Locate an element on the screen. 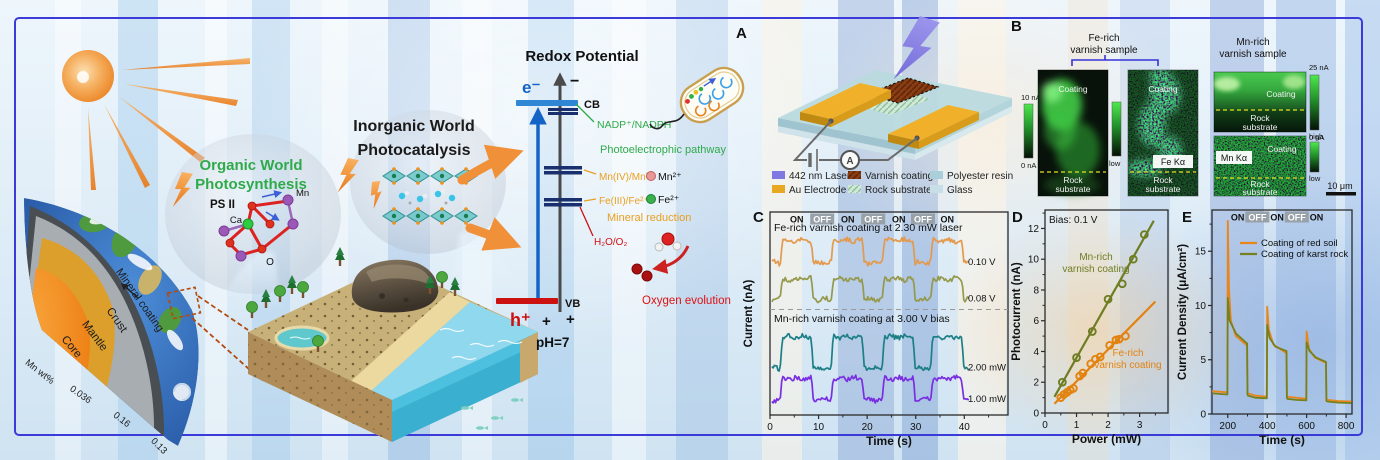  sun-icon is located at coordinates (156, 120).